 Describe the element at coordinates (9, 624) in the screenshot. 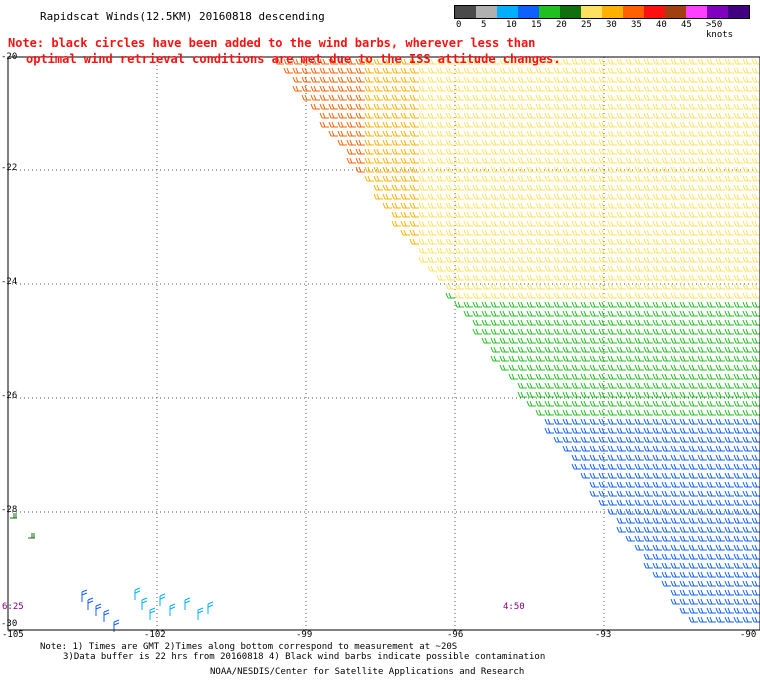

I see `lat-label-30: -30` at that location.